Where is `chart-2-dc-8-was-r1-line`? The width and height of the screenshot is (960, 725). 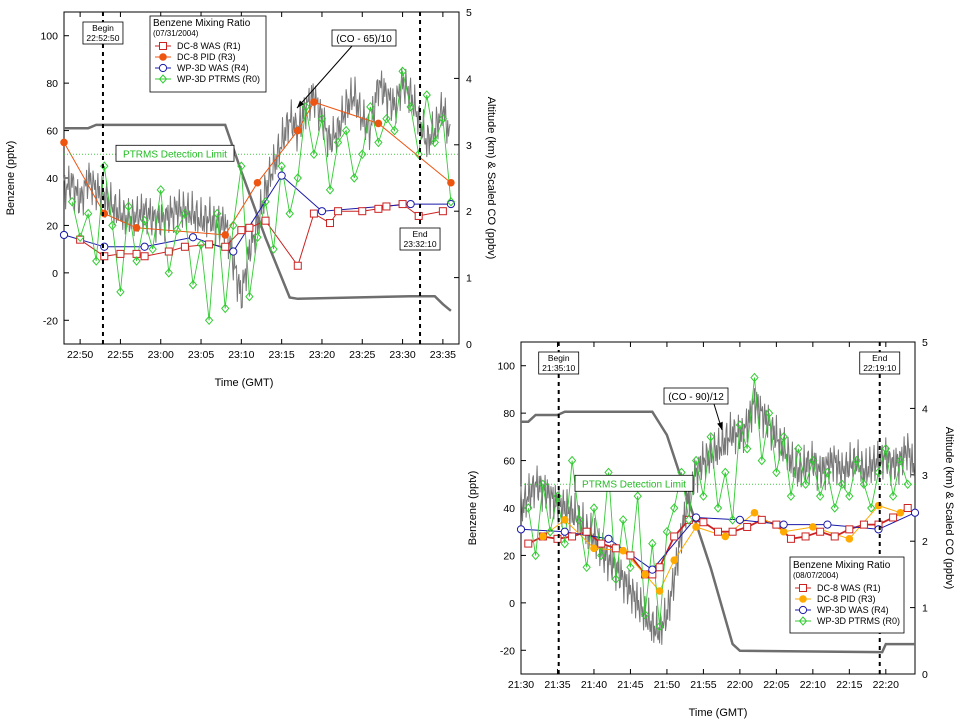
chart-2-dc-8-was-r1-line is located at coordinates (718, 541).